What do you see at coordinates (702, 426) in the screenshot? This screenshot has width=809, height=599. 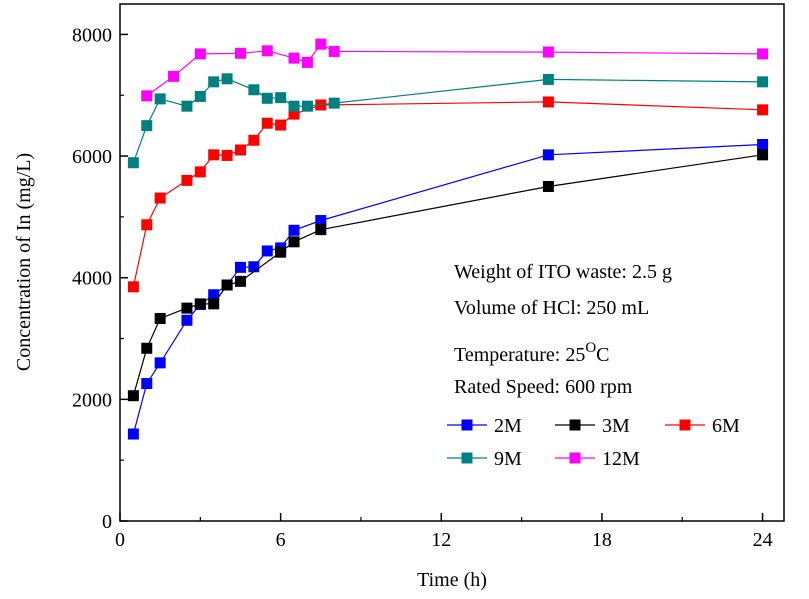 I see `legend-item-6M: 6M` at bounding box center [702, 426].